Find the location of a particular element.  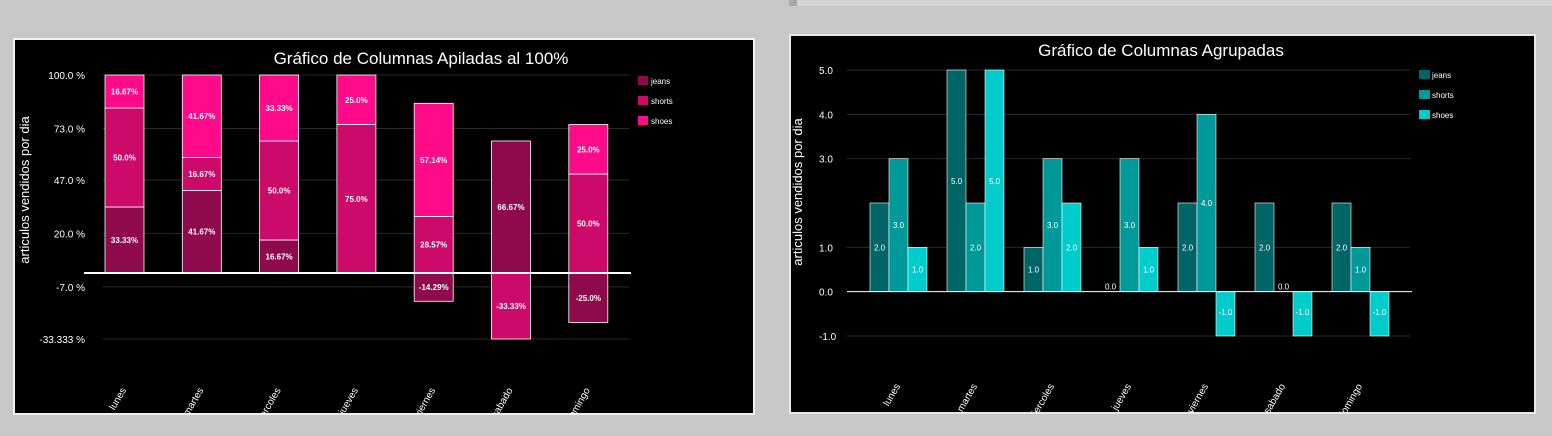

data-label: -33.33% is located at coordinates (511, 306).